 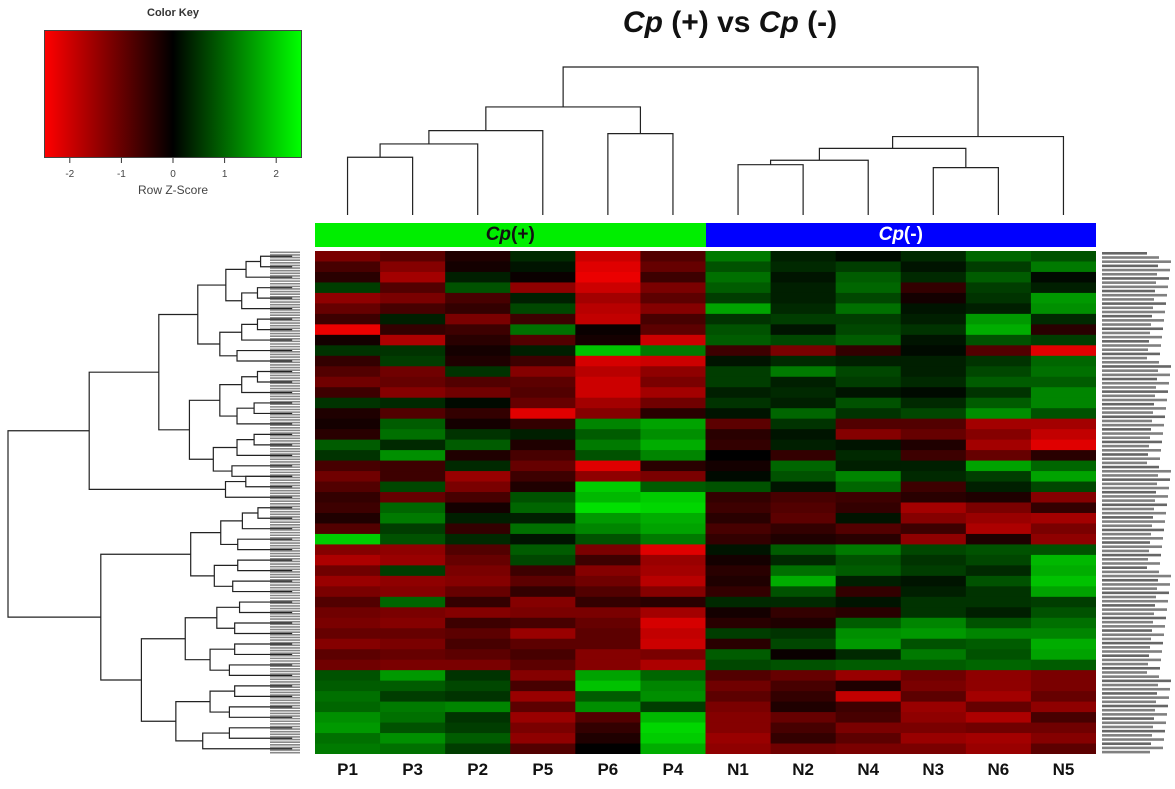 What do you see at coordinates (818, 22) in the screenshot?
I see `title-part: (-)` at bounding box center [818, 22].